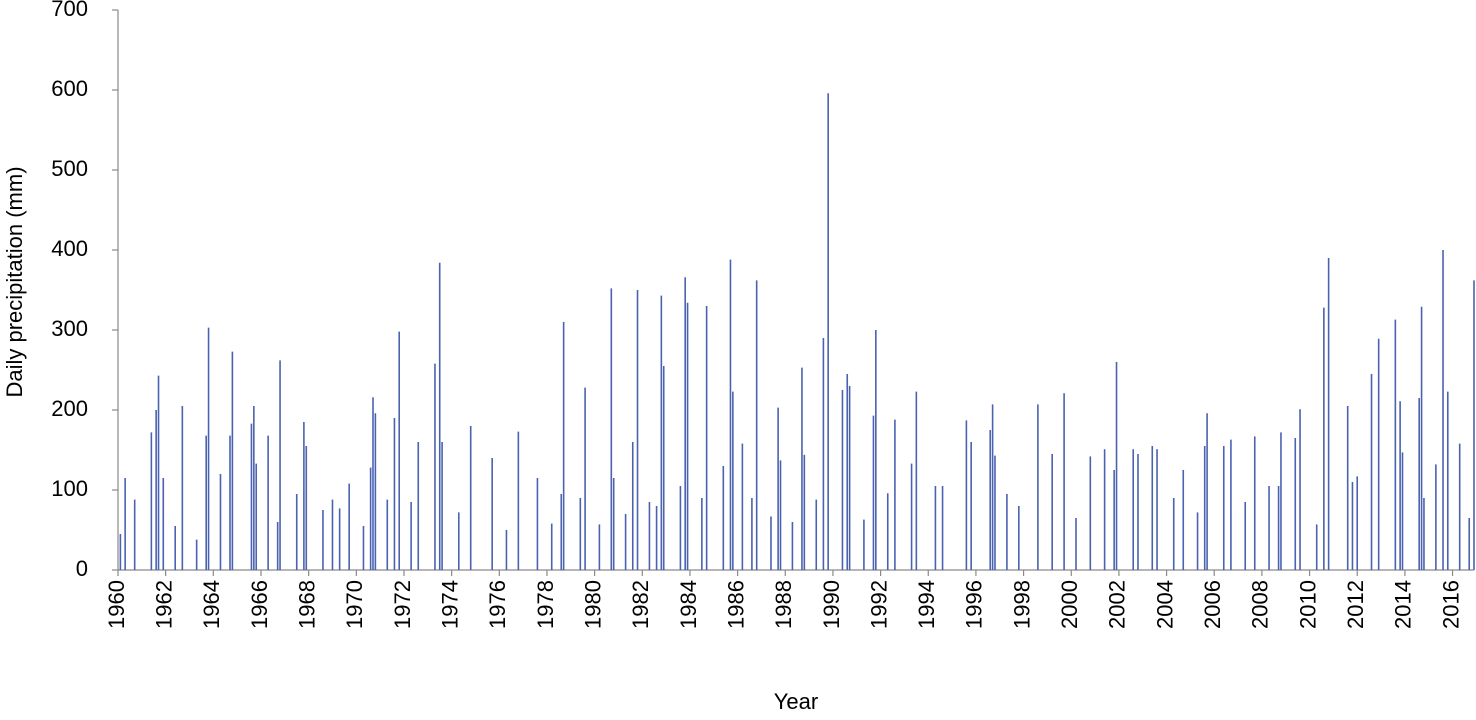  Describe the element at coordinates (796, 701) in the screenshot. I see `x-axis-title: Year` at that location.